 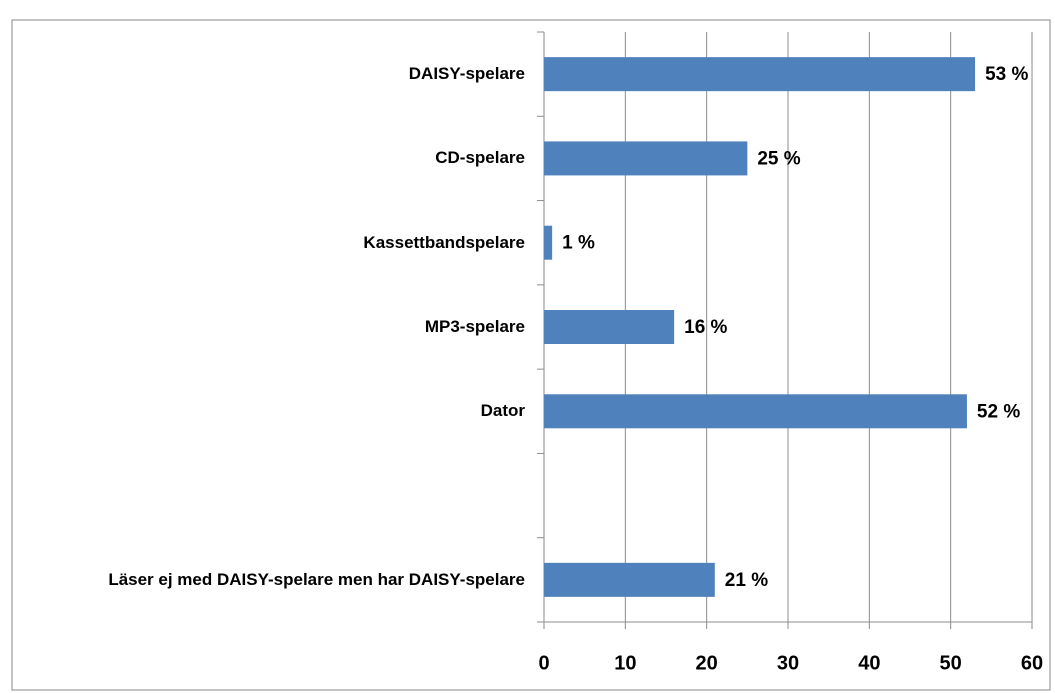 I want to click on category-label-box: DAISY-spelare, so click(x=467, y=74).